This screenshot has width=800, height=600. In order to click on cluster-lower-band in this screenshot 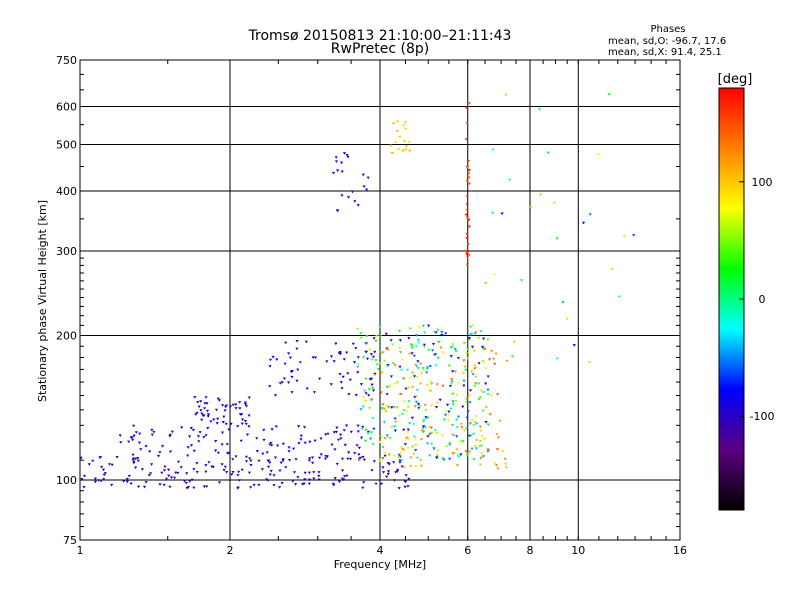, I will do `click(244, 442)`.